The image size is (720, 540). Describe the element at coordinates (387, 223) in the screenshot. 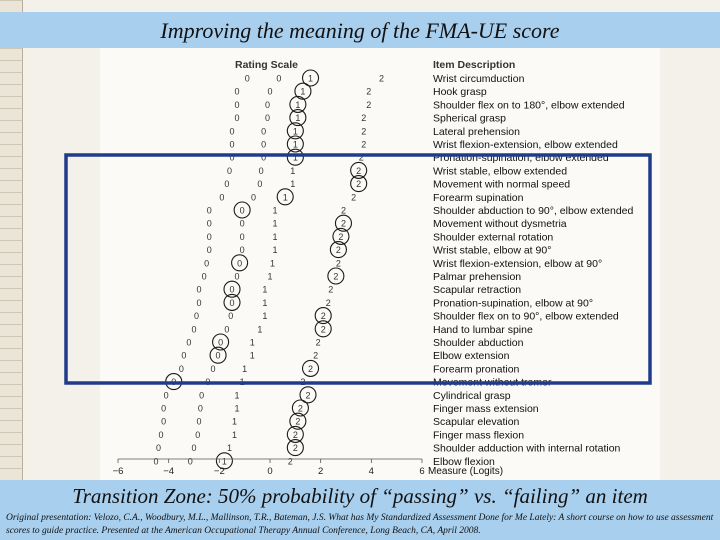

I see `item-row: Movement without dysmetria 0 0 1 2` at that location.